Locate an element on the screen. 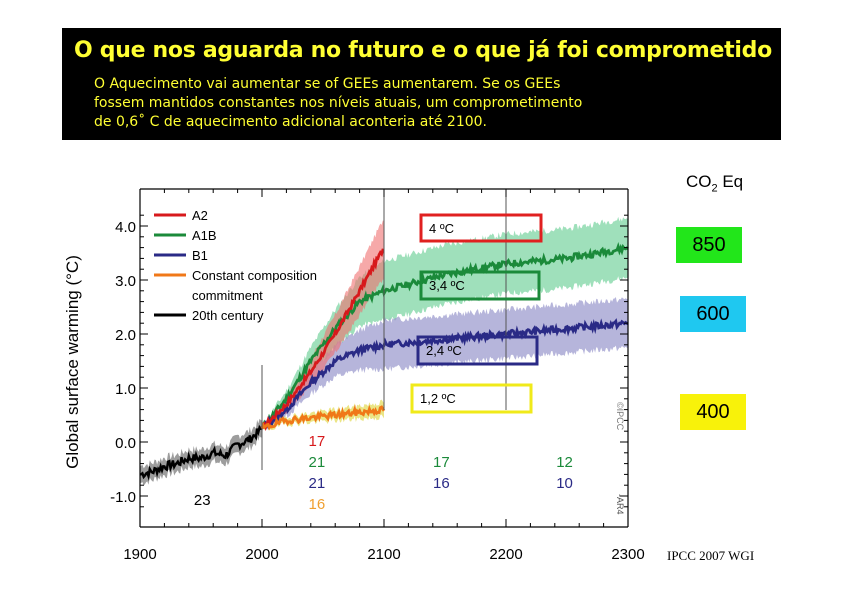 The width and height of the screenshot is (842, 596). xtick-label: 2200 is located at coordinates (505, 554).